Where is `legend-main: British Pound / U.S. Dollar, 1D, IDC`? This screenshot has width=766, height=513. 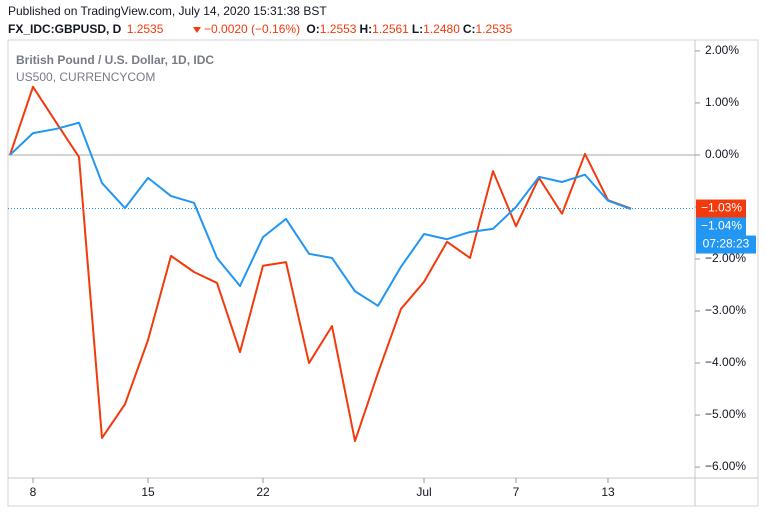
legend-main: British Pound / U.S. Dollar, 1D, IDC is located at coordinates (115, 60).